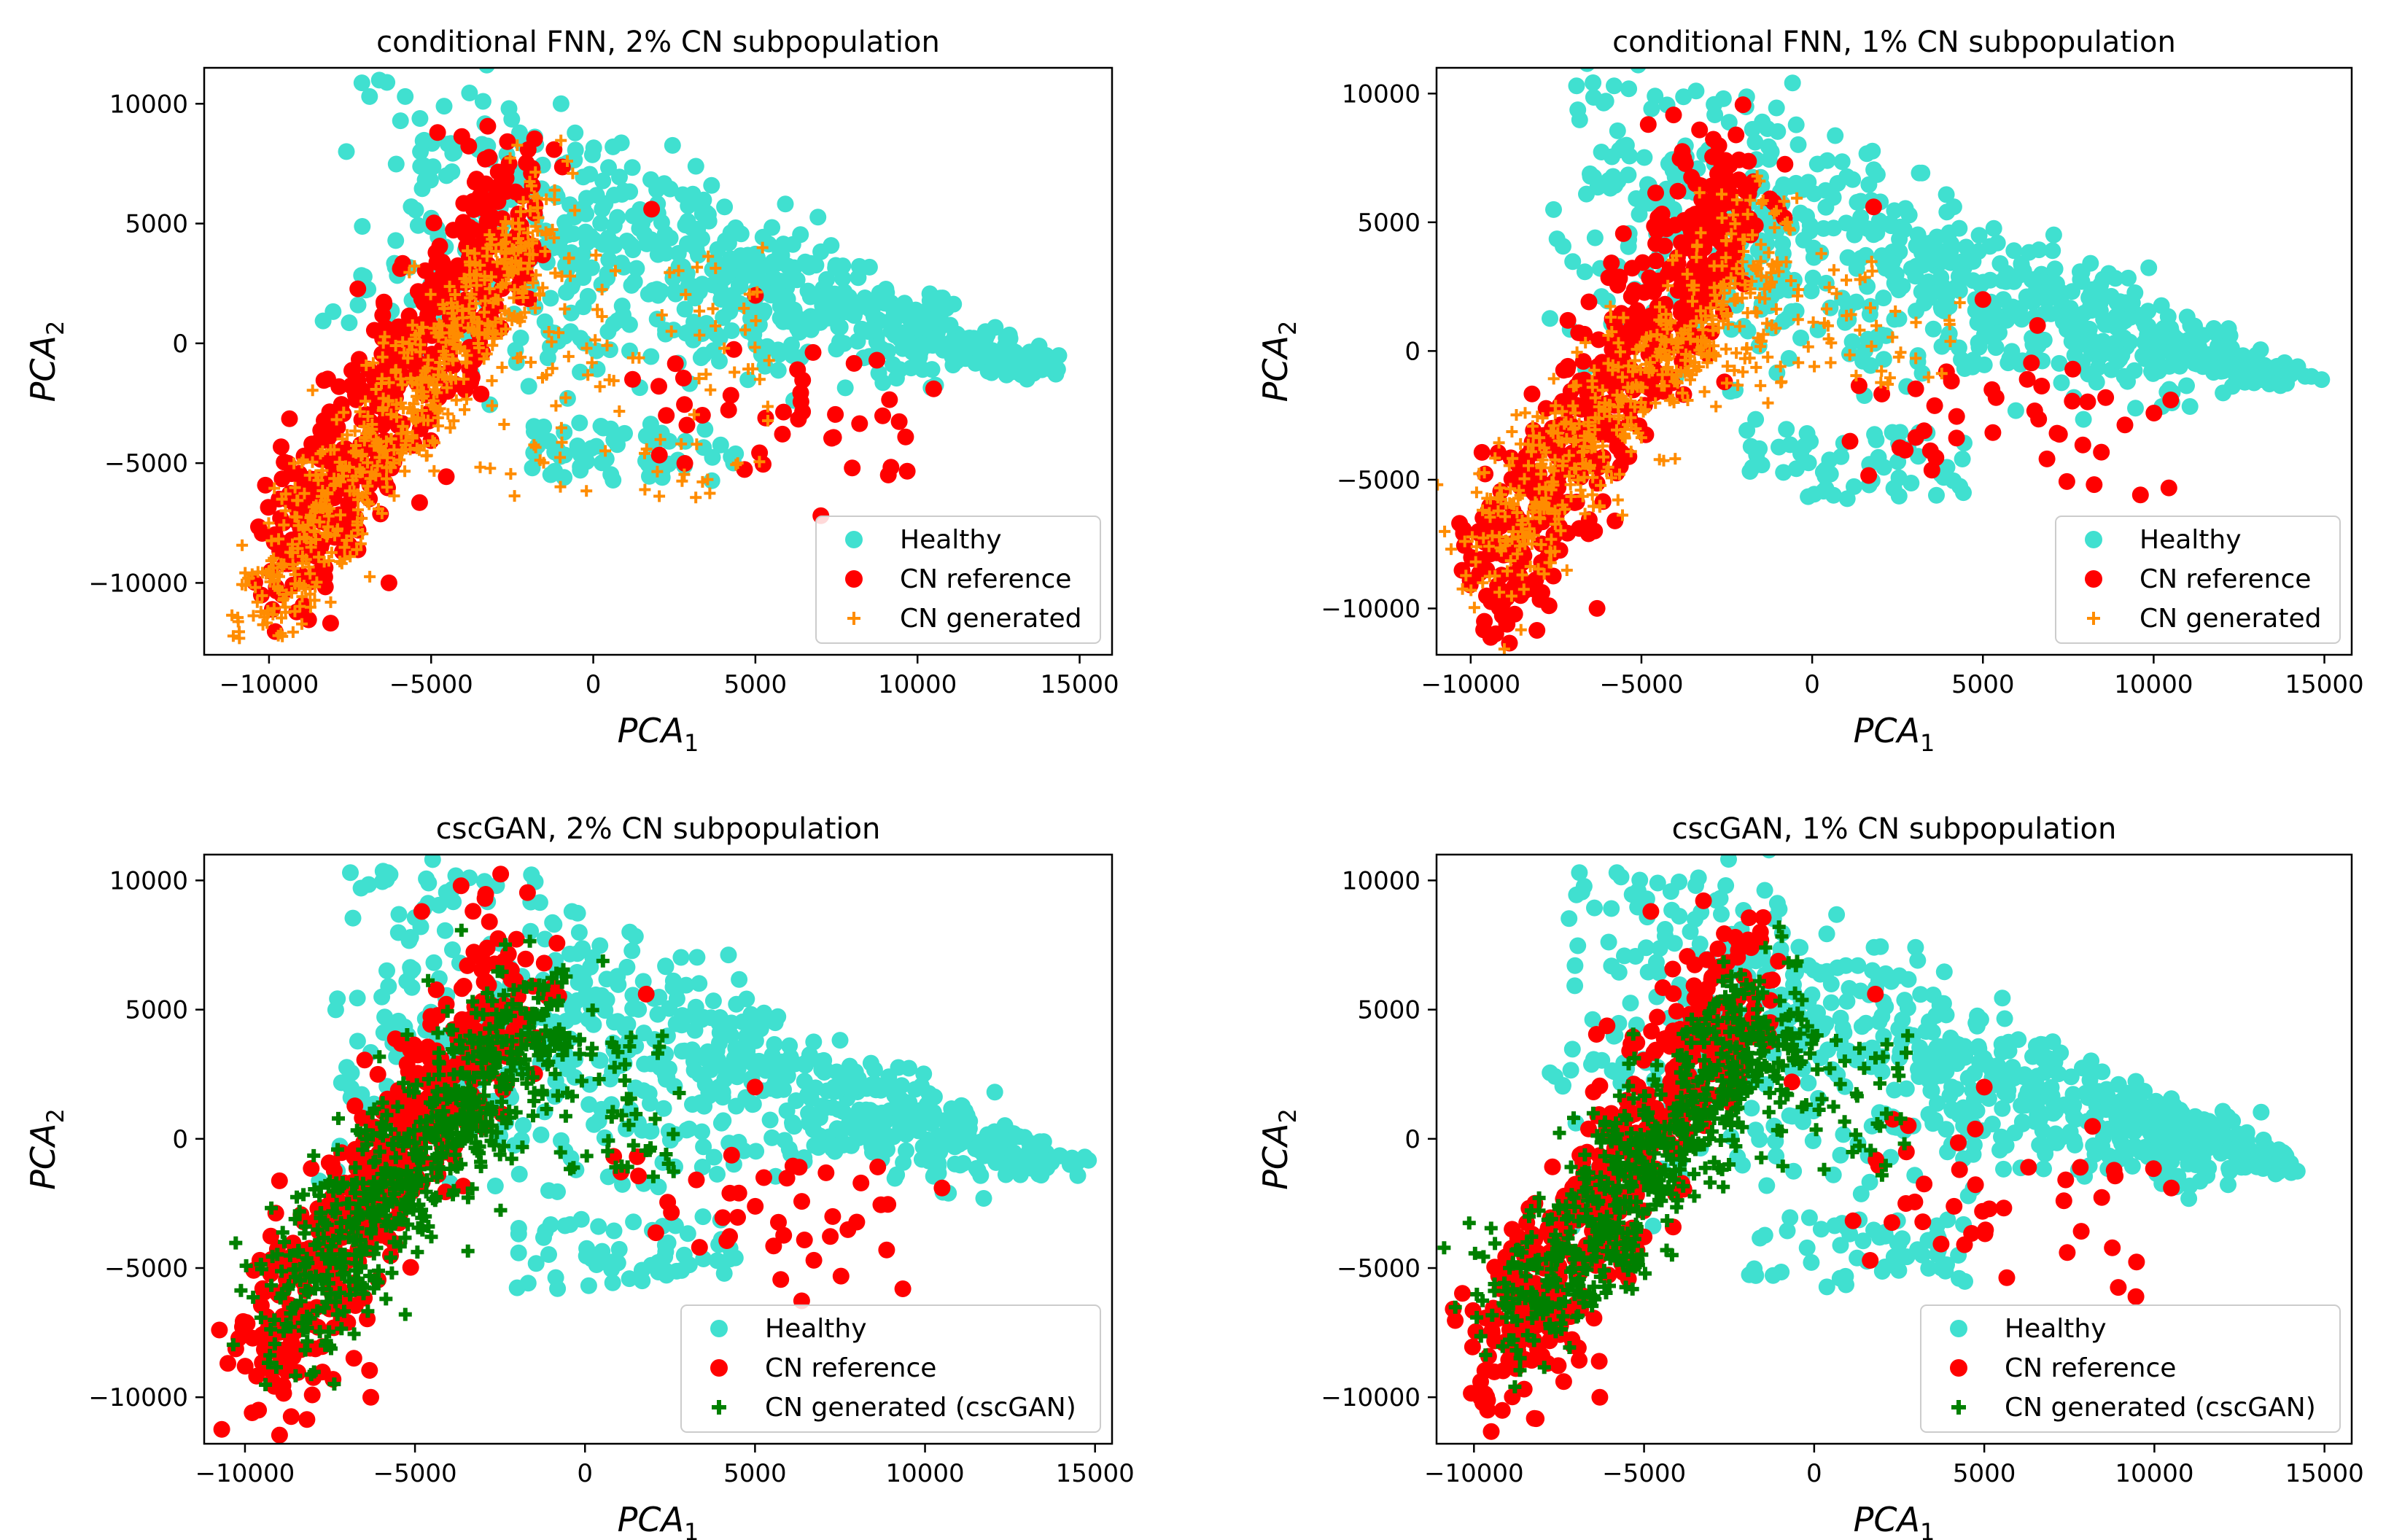 This screenshot has width=2394, height=1540. What do you see at coordinates (1894, 361) in the screenshot?
I see `axes-frame` at bounding box center [1894, 361].